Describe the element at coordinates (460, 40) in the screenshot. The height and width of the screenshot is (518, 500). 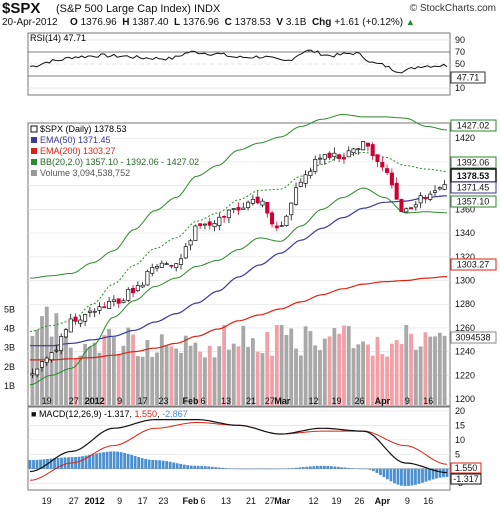
I see `rsi-tick-label: 90` at that location.